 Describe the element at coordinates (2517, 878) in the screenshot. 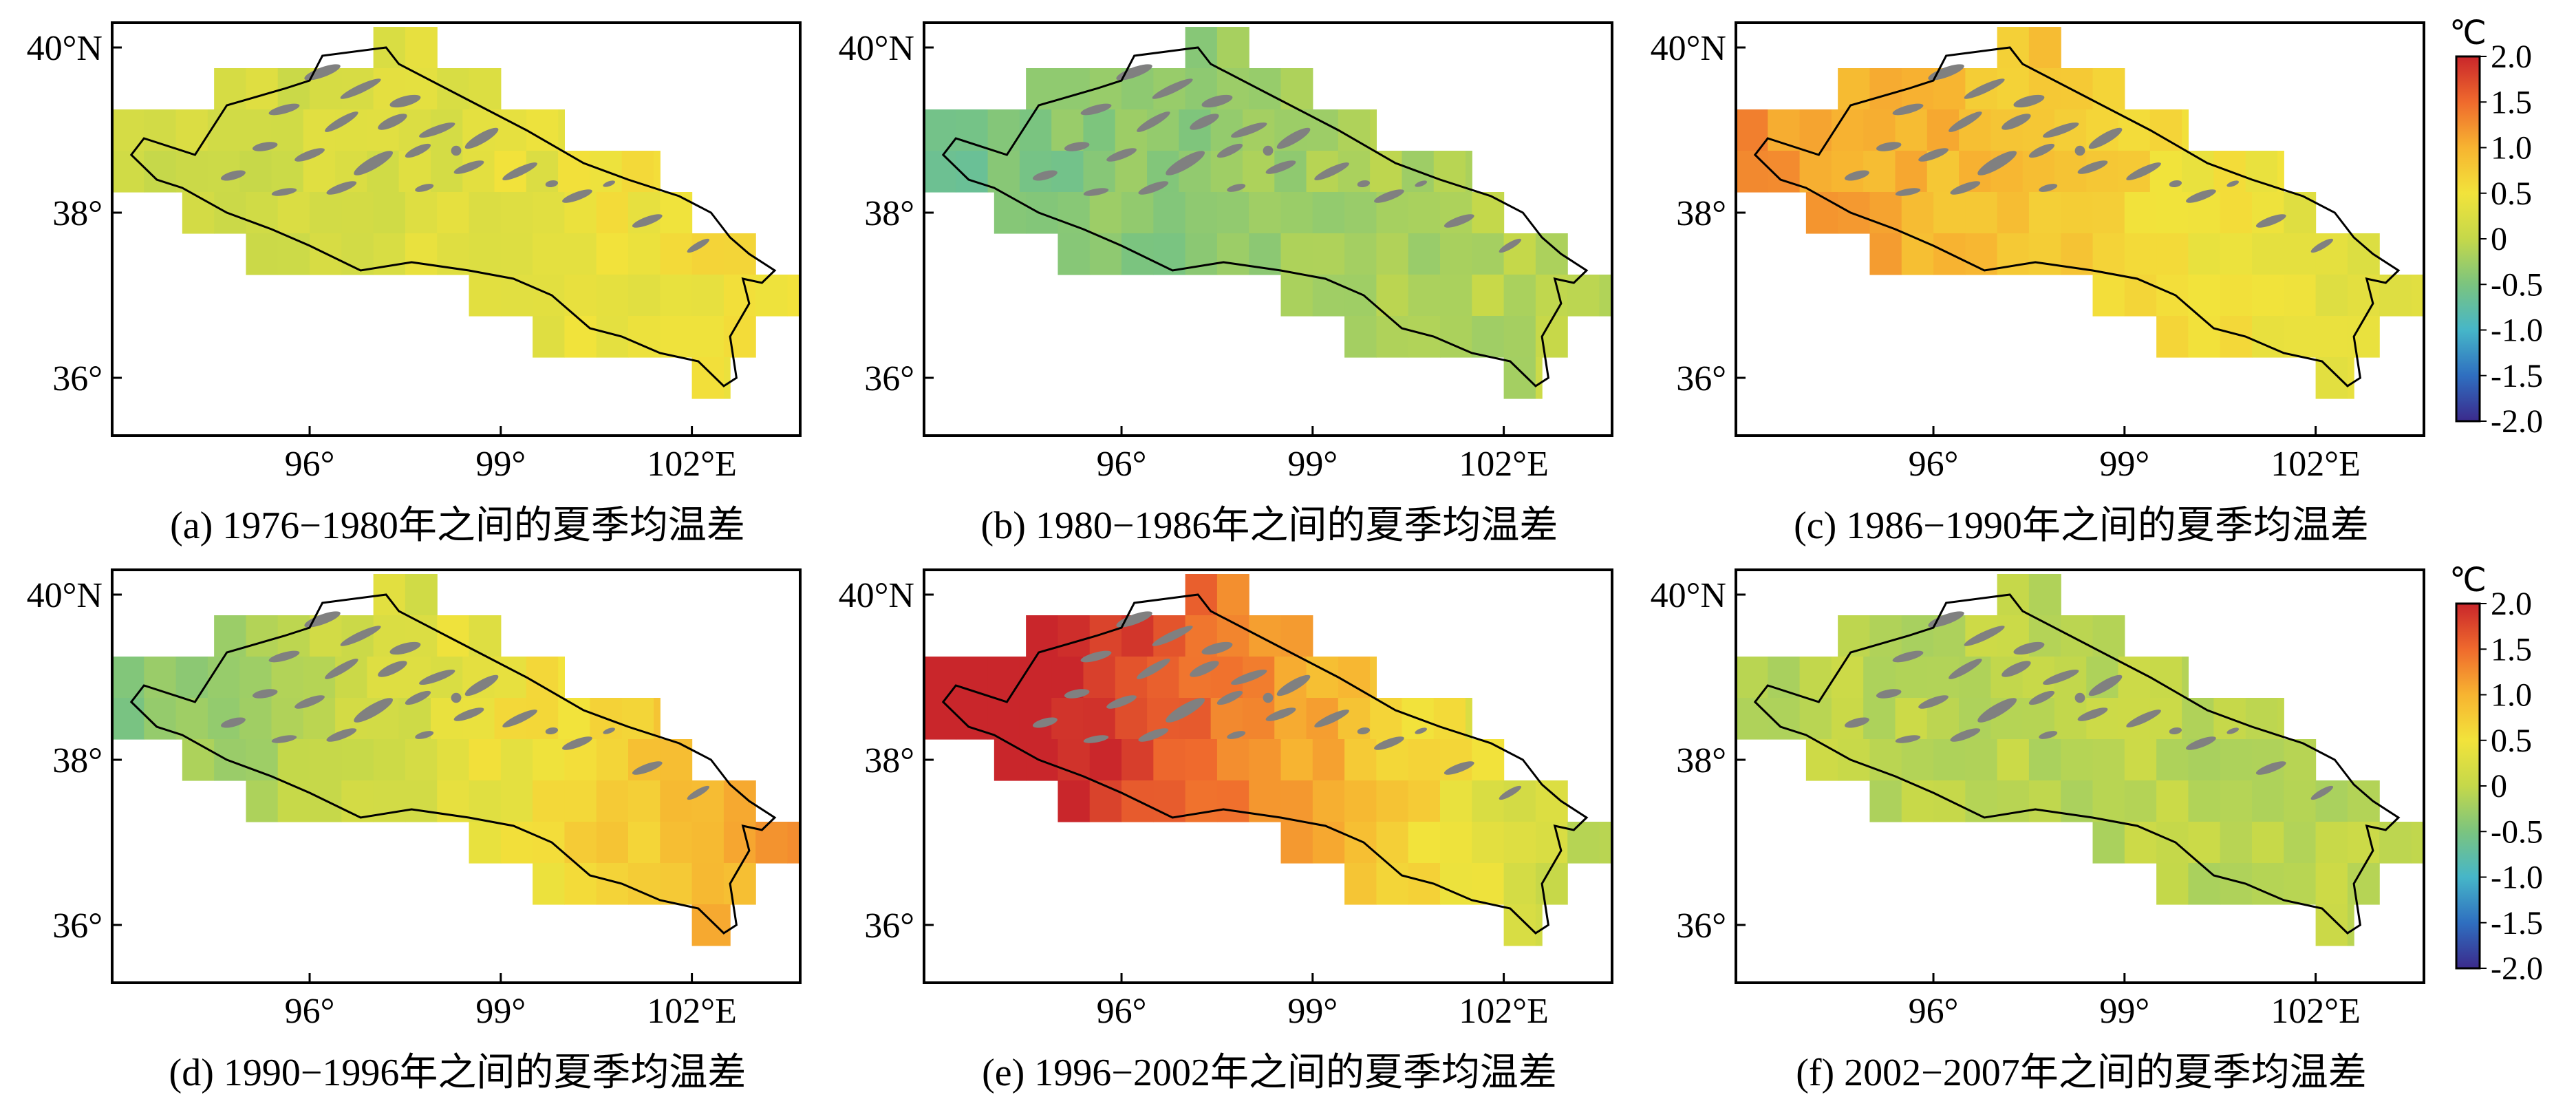

I see `colorbar-tick-label: -1.0` at that location.